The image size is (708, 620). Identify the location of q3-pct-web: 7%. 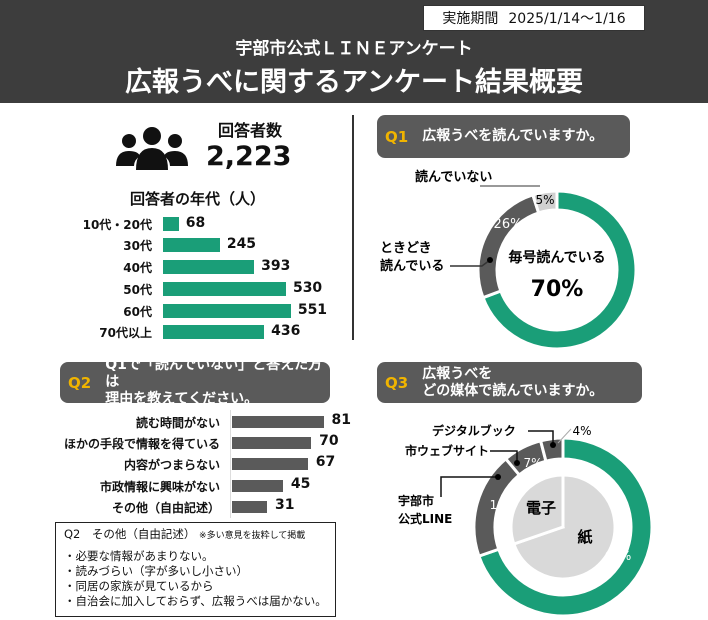
(532, 463).